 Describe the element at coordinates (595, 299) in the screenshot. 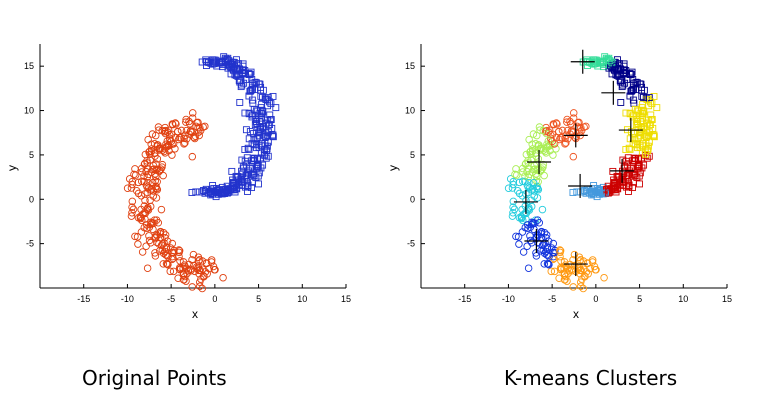

I see `x-tick-label: 0` at that location.